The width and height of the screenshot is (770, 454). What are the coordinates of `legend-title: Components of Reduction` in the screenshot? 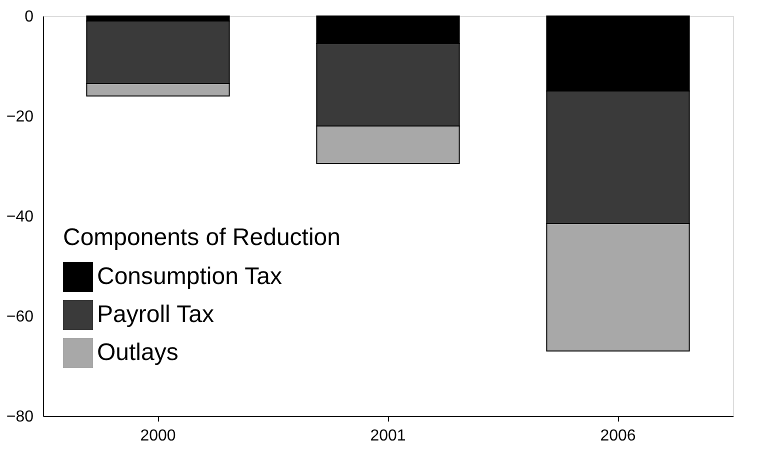 It's located at (201, 237).